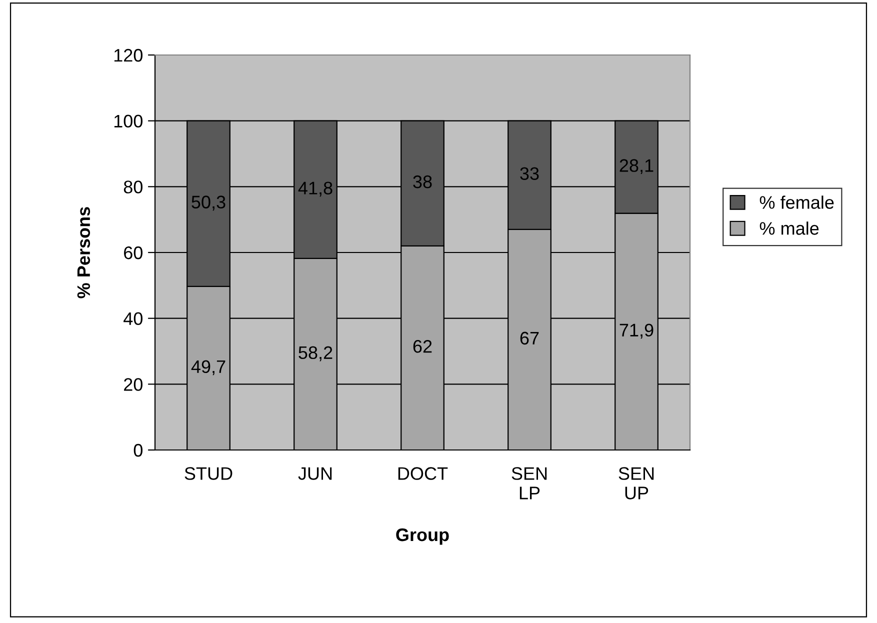 This screenshot has height=623, width=877. Describe the element at coordinates (529, 338) in the screenshot. I see `data-label: 67` at that location.